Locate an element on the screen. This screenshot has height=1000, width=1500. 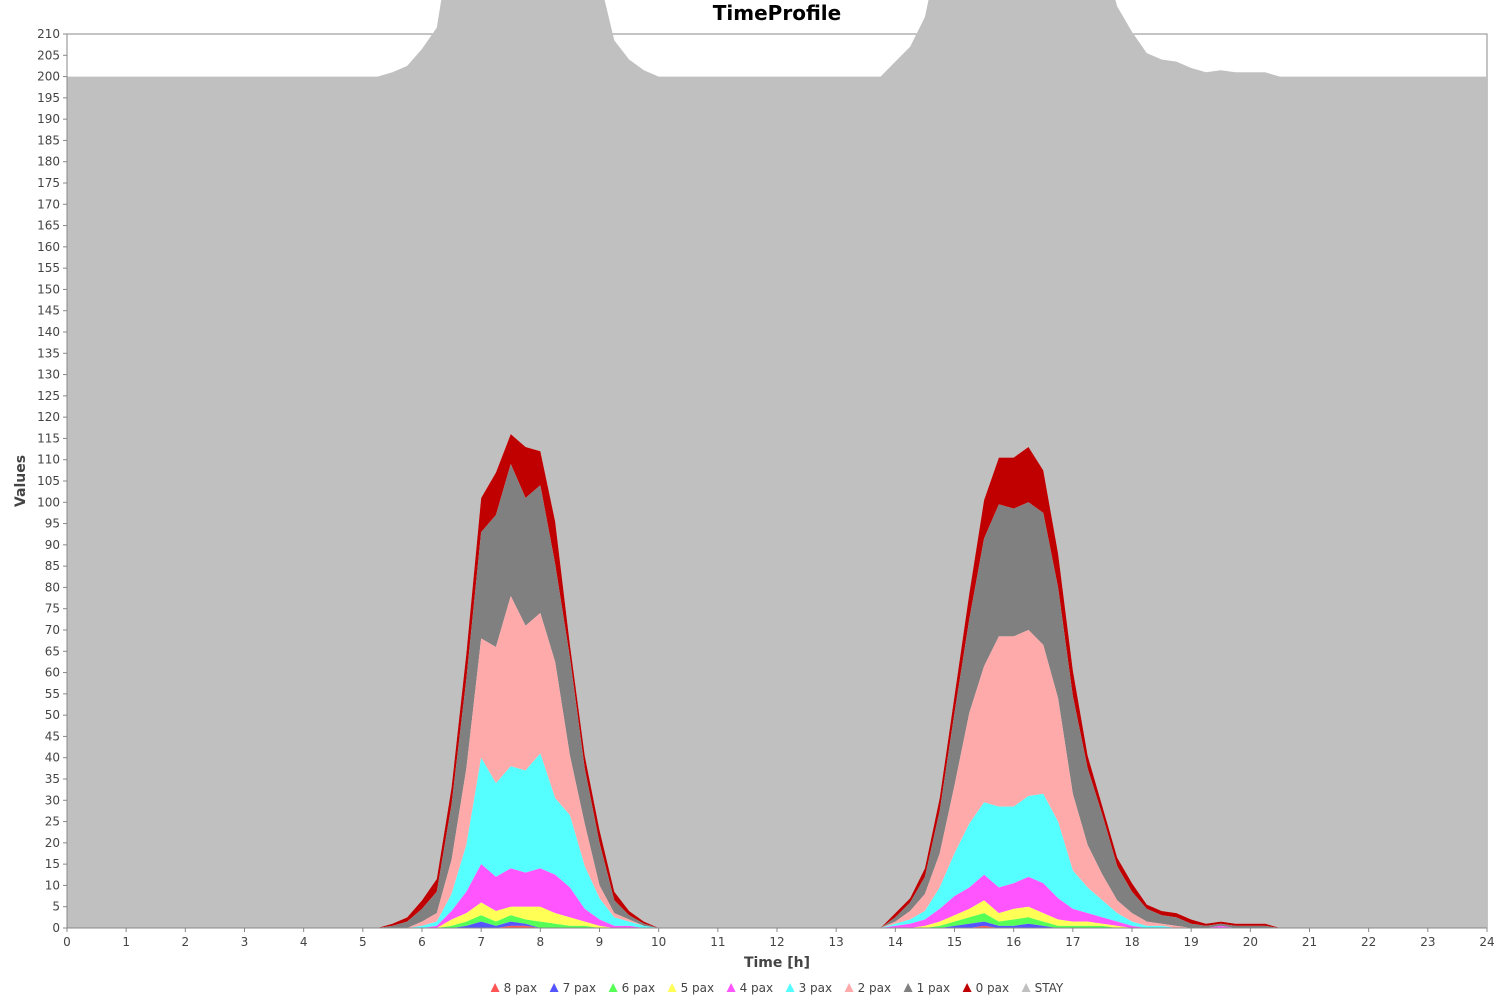
x-tick-label: 9 is located at coordinates (600, 942).